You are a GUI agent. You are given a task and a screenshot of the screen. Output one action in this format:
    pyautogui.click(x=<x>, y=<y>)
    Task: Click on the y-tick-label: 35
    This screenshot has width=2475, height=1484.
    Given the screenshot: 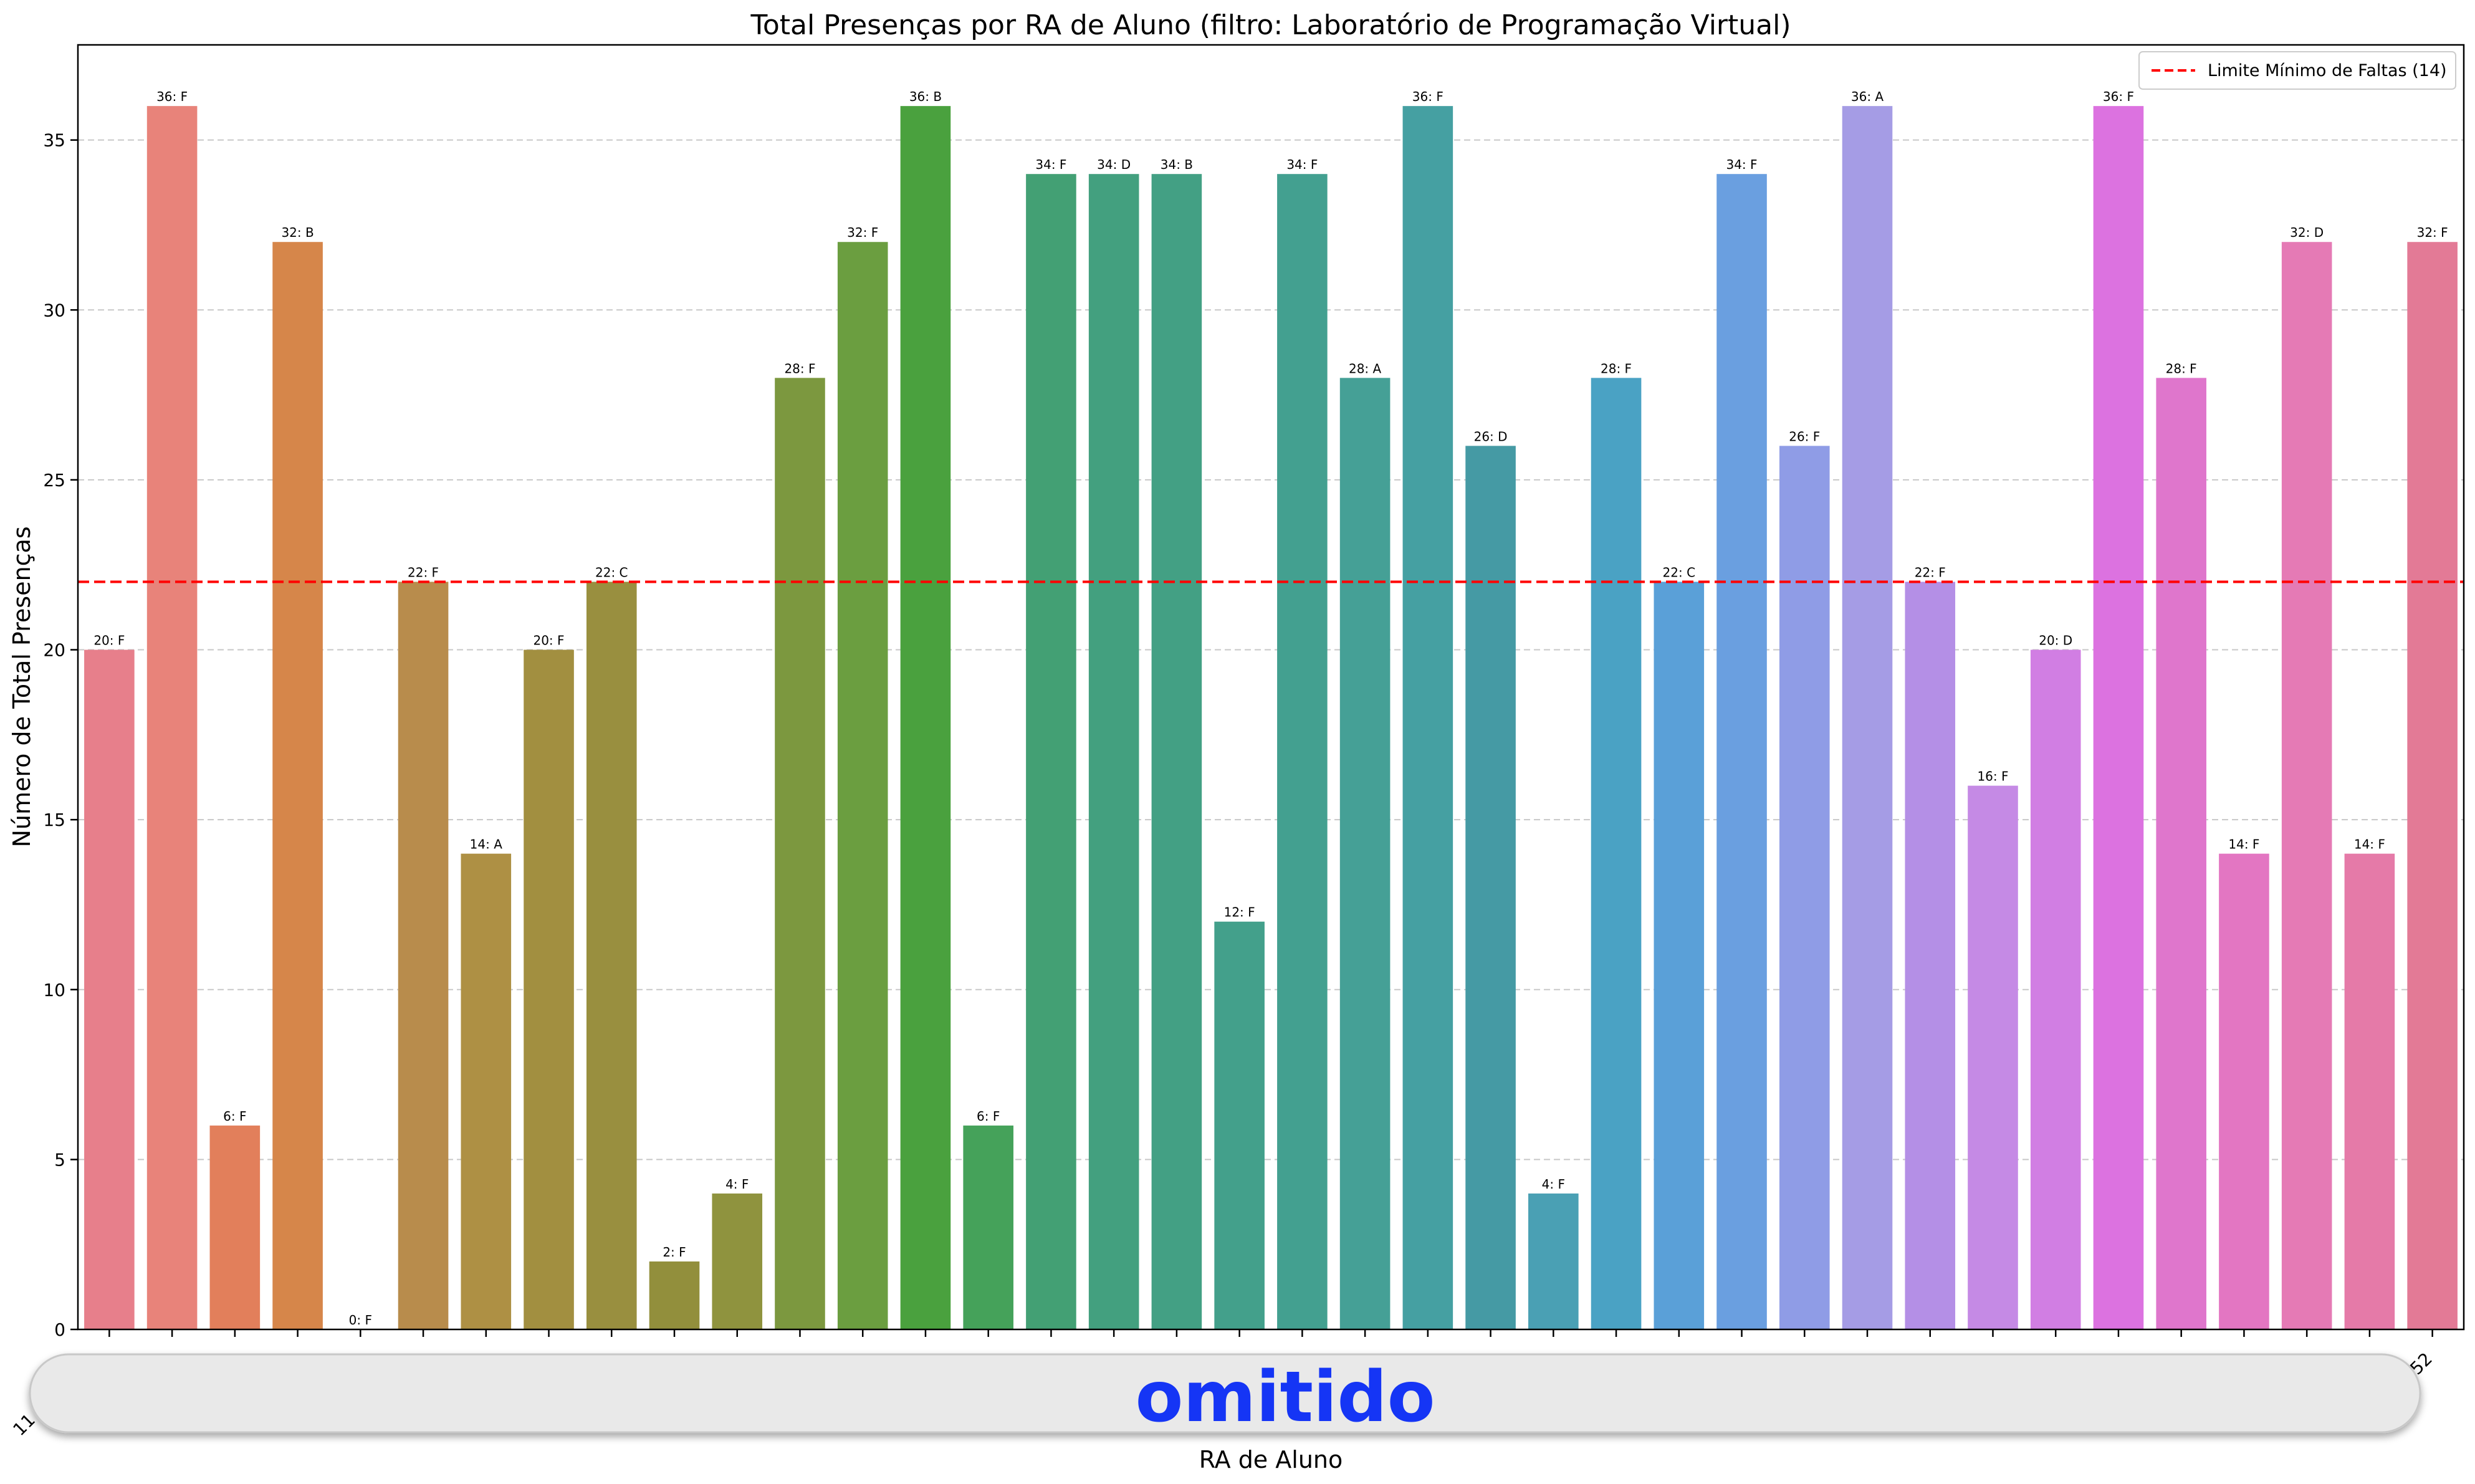 What is the action you would take?
    pyautogui.click(x=54, y=140)
    